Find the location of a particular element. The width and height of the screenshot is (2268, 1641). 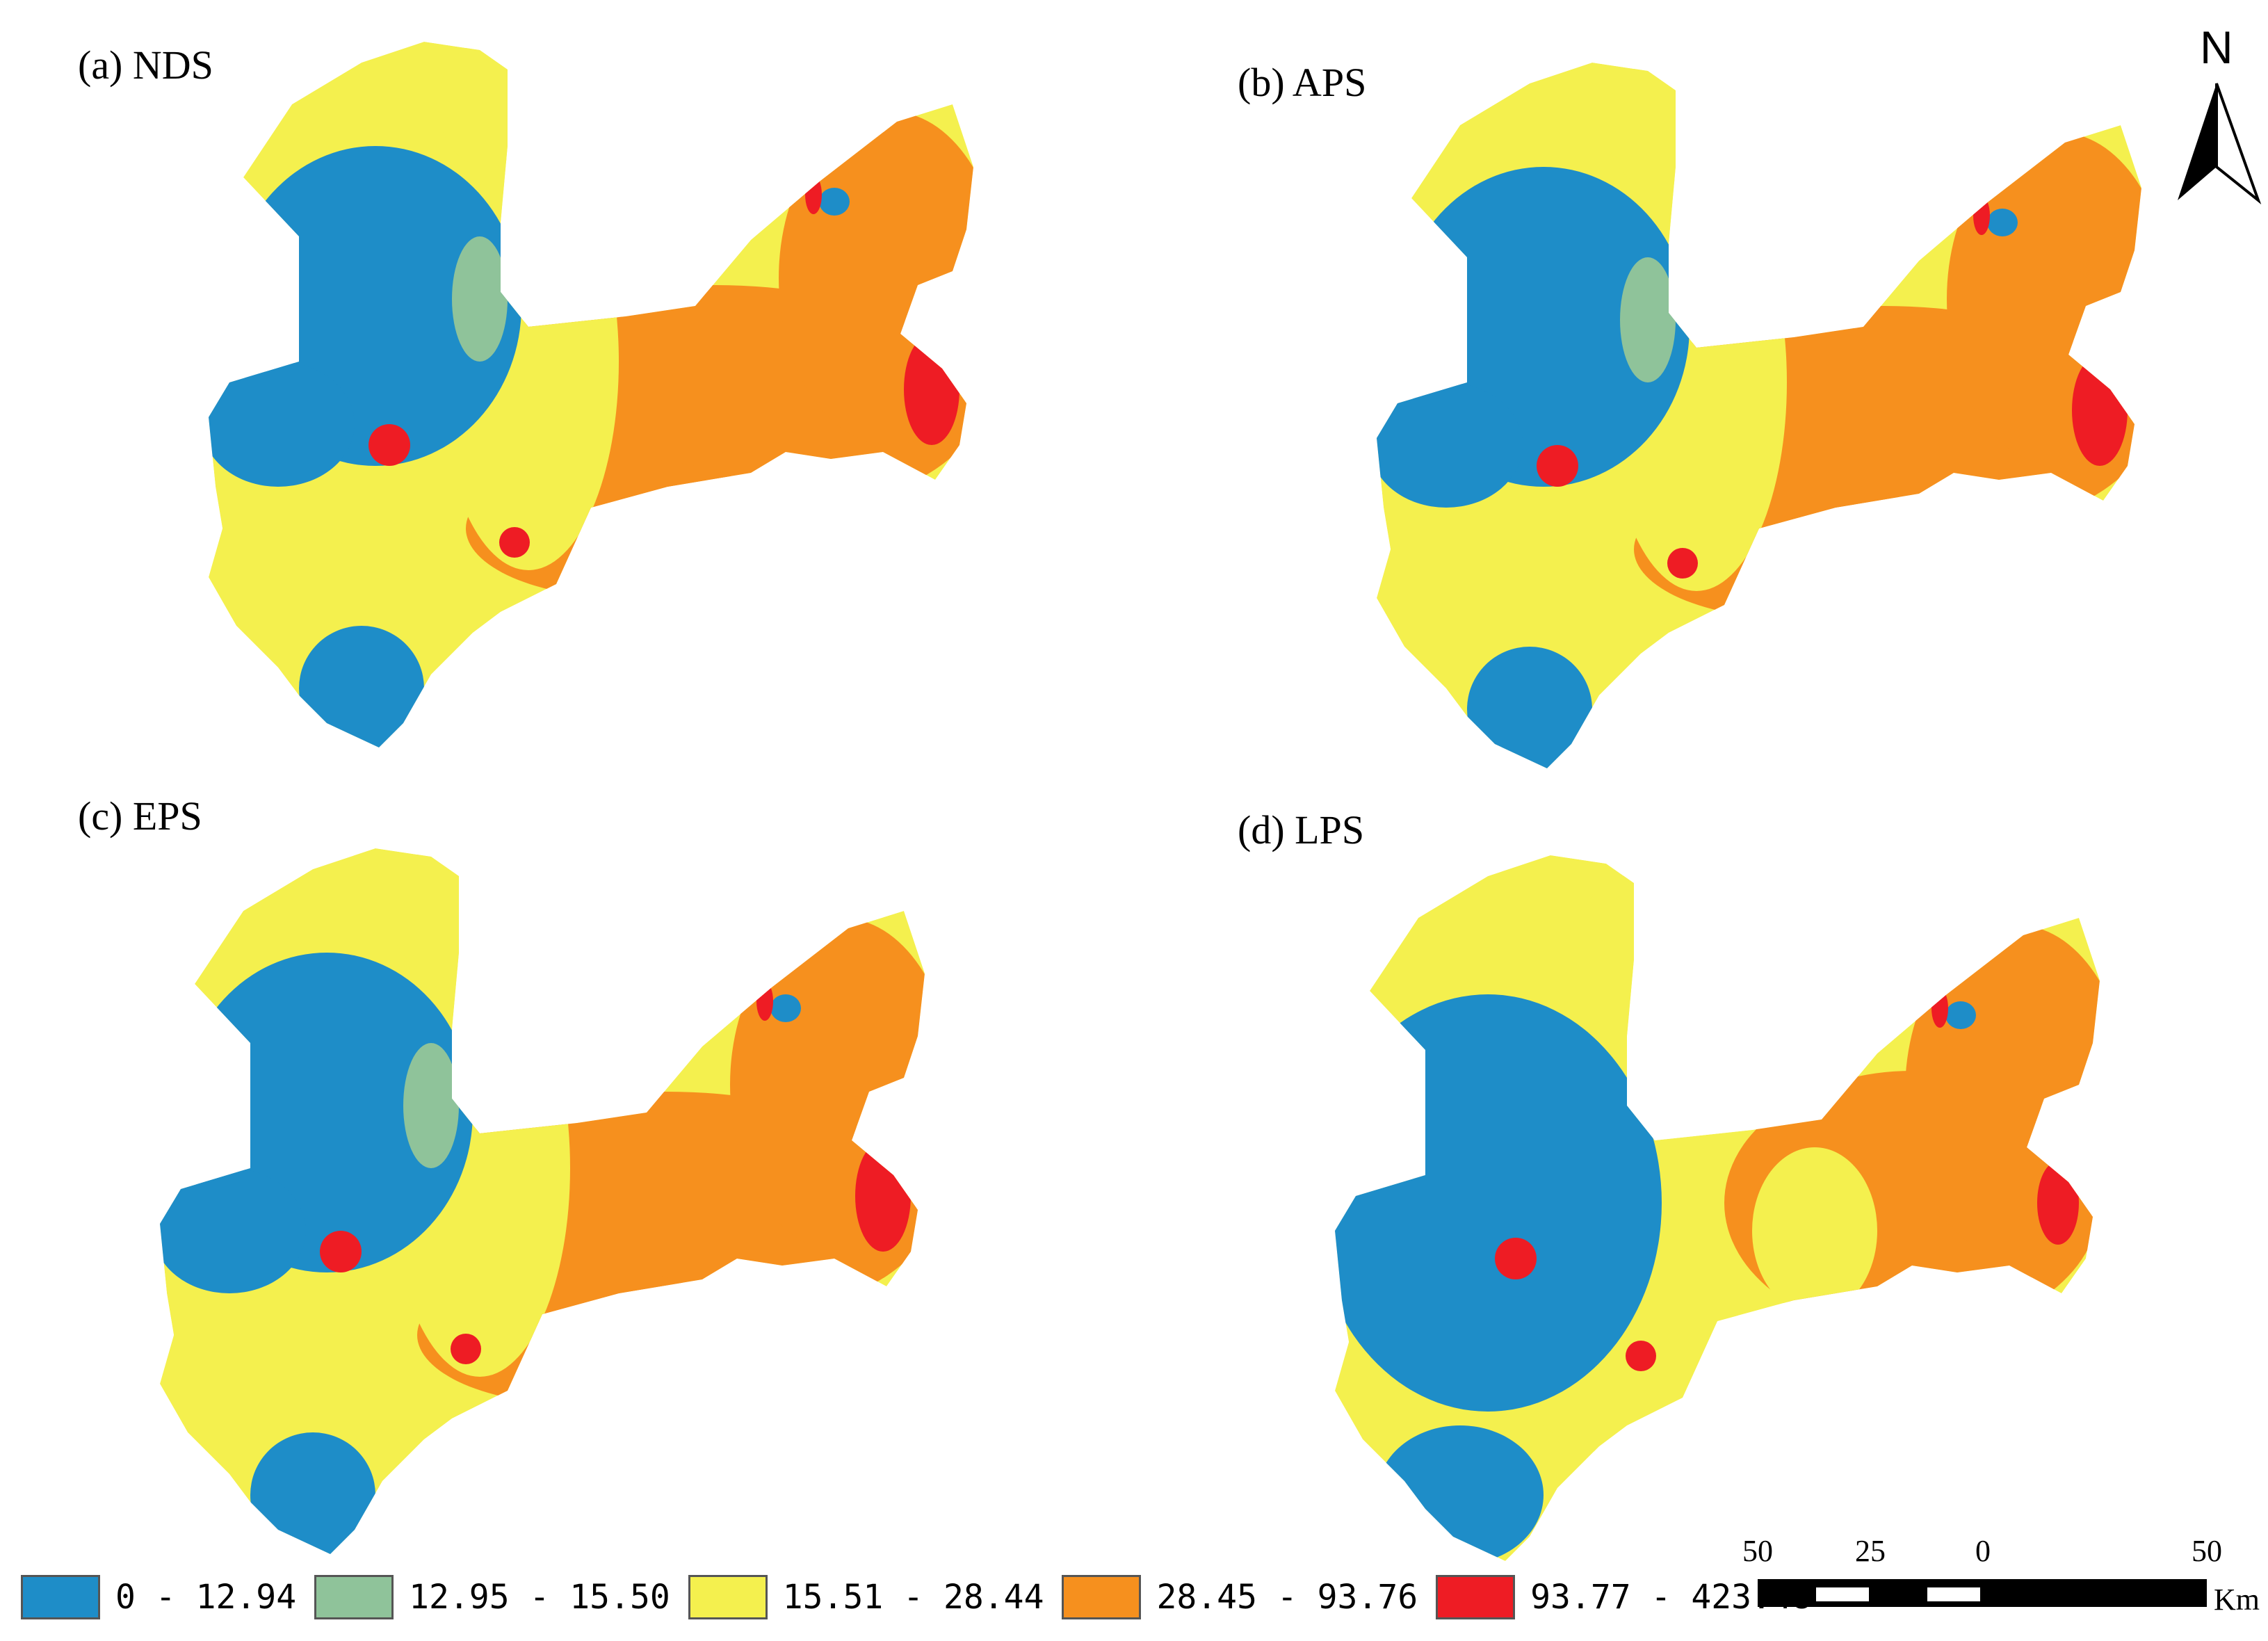

scale-unit-label: Km is located at coordinates (2237, 1600).